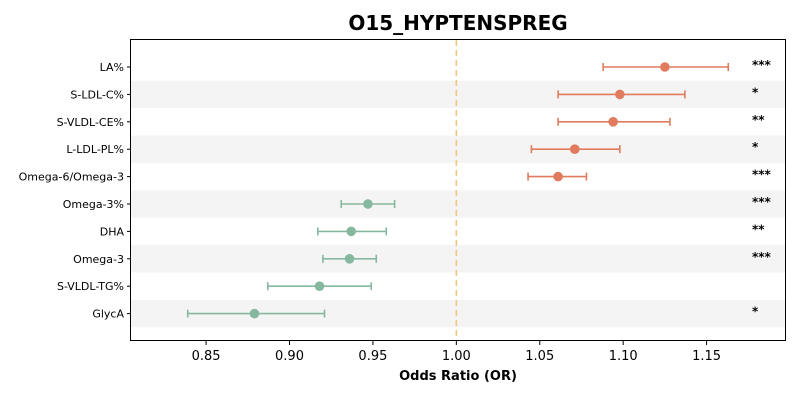  What do you see at coordinates (93, 204) in the screenshot?
I see `y-tick-label: Omega-3%` at bounding box center [93, 204].